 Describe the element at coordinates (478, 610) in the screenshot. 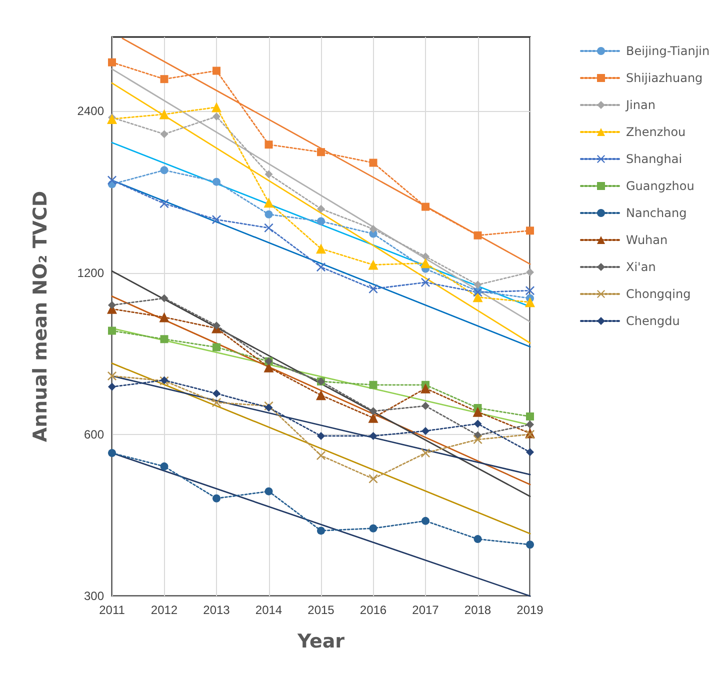

I see `x-tick-label: 2018` at that location.